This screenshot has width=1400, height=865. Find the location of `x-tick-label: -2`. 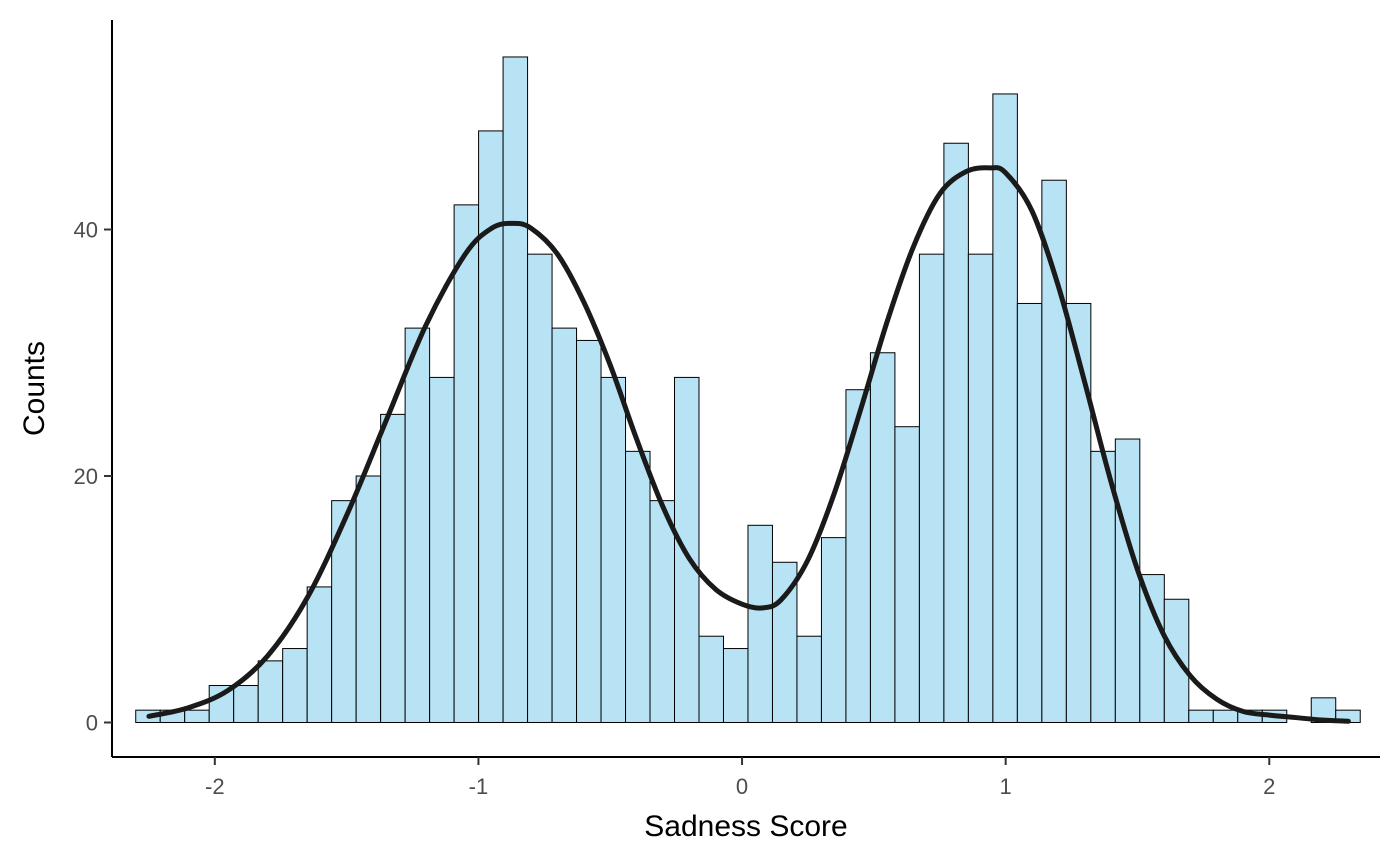

x-tick-label: -2 is located at coordinates (215, 786).